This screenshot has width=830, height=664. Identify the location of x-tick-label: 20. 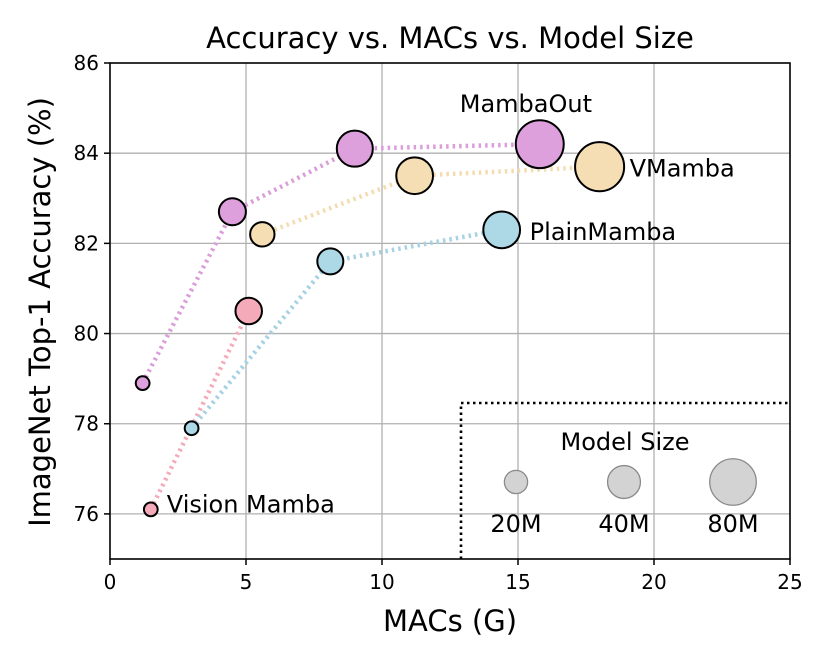
(653, 582).